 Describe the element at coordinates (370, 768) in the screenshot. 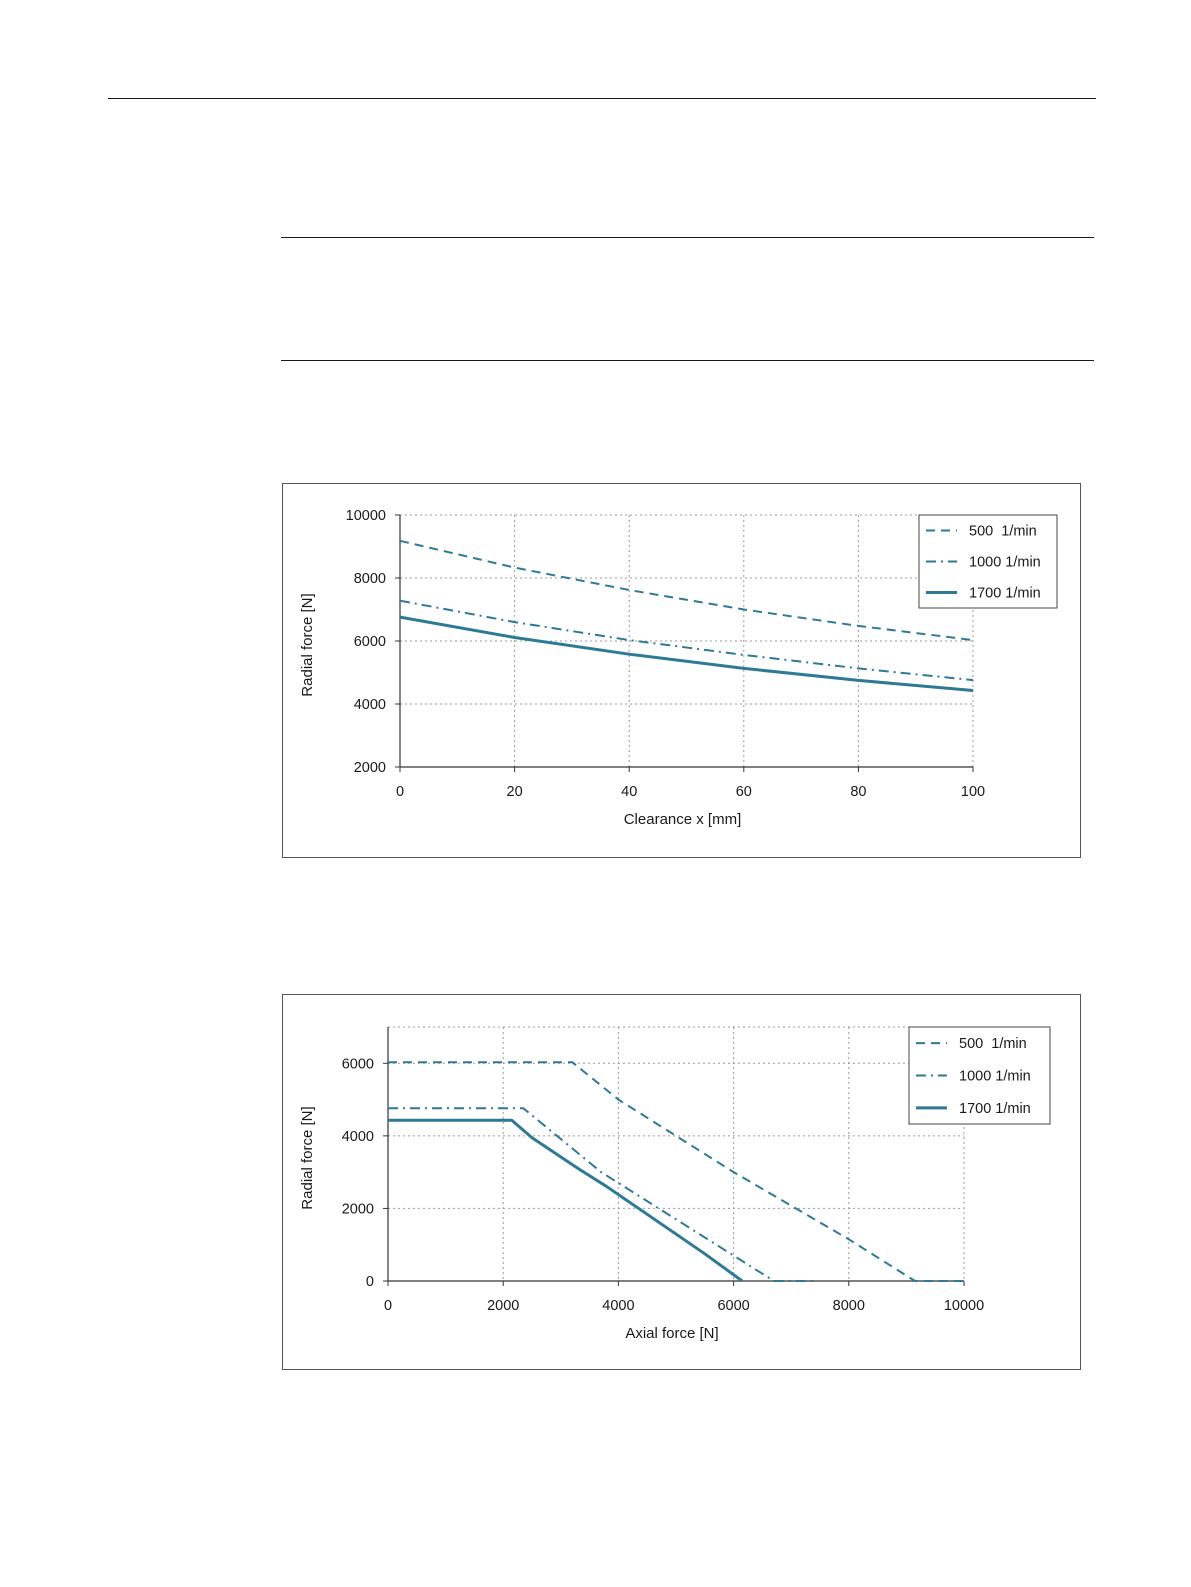

I see `y-tick-label-0: 2000` at that location.